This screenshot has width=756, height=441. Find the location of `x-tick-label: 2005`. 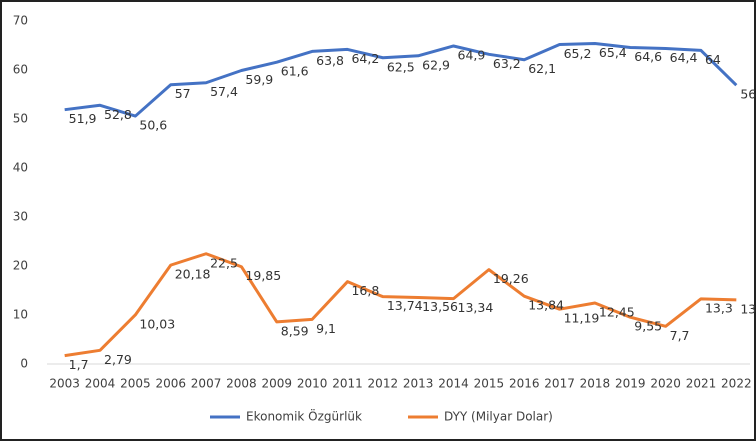

x-tick-label: 2005 is located at coordinates (135, 384).